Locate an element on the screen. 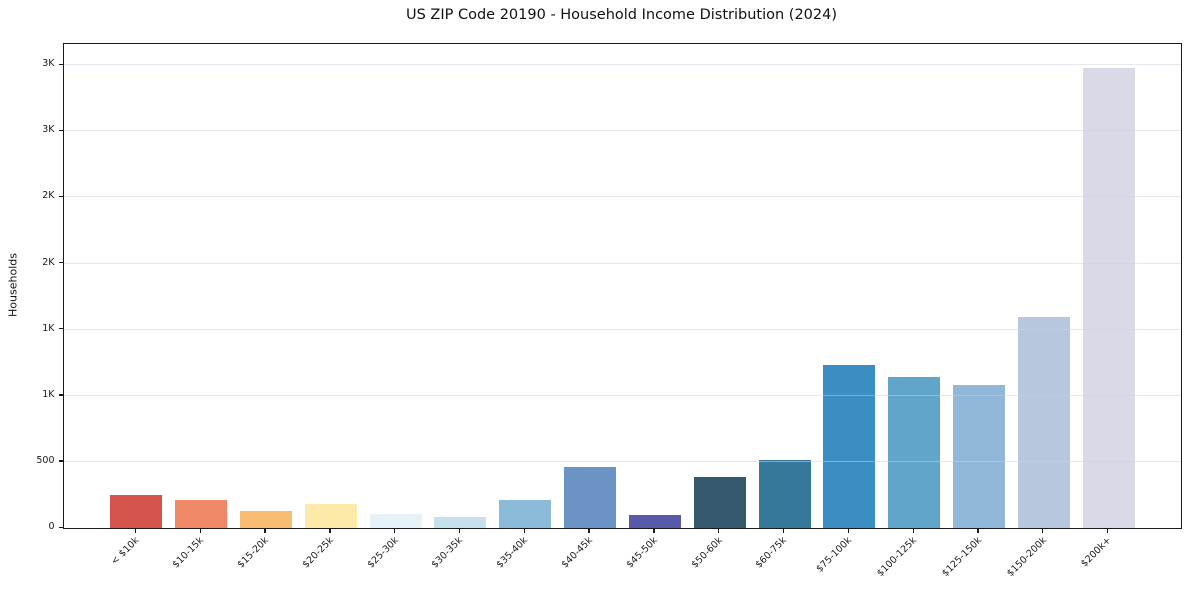 The height and width of the screenshot is (590, 1189). x-tick-label: $45-50k is located at coordinates (642, 553).